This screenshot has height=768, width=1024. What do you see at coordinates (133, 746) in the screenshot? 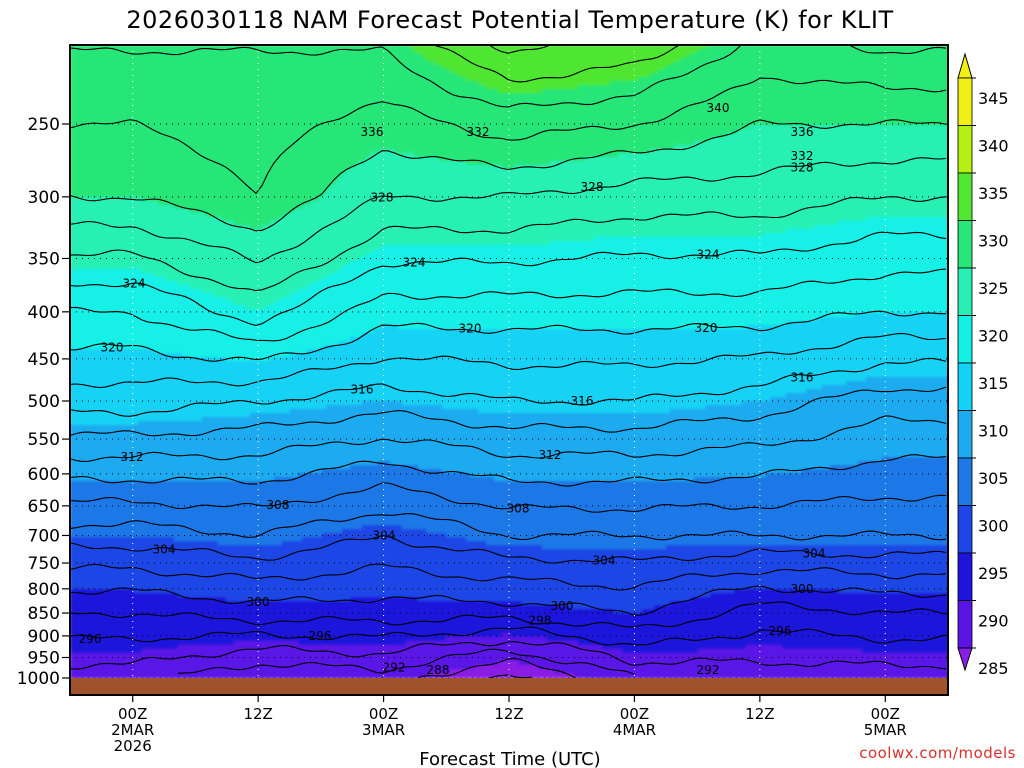
I see `x-tick-label: 2026` at bounding box center [133, 746].